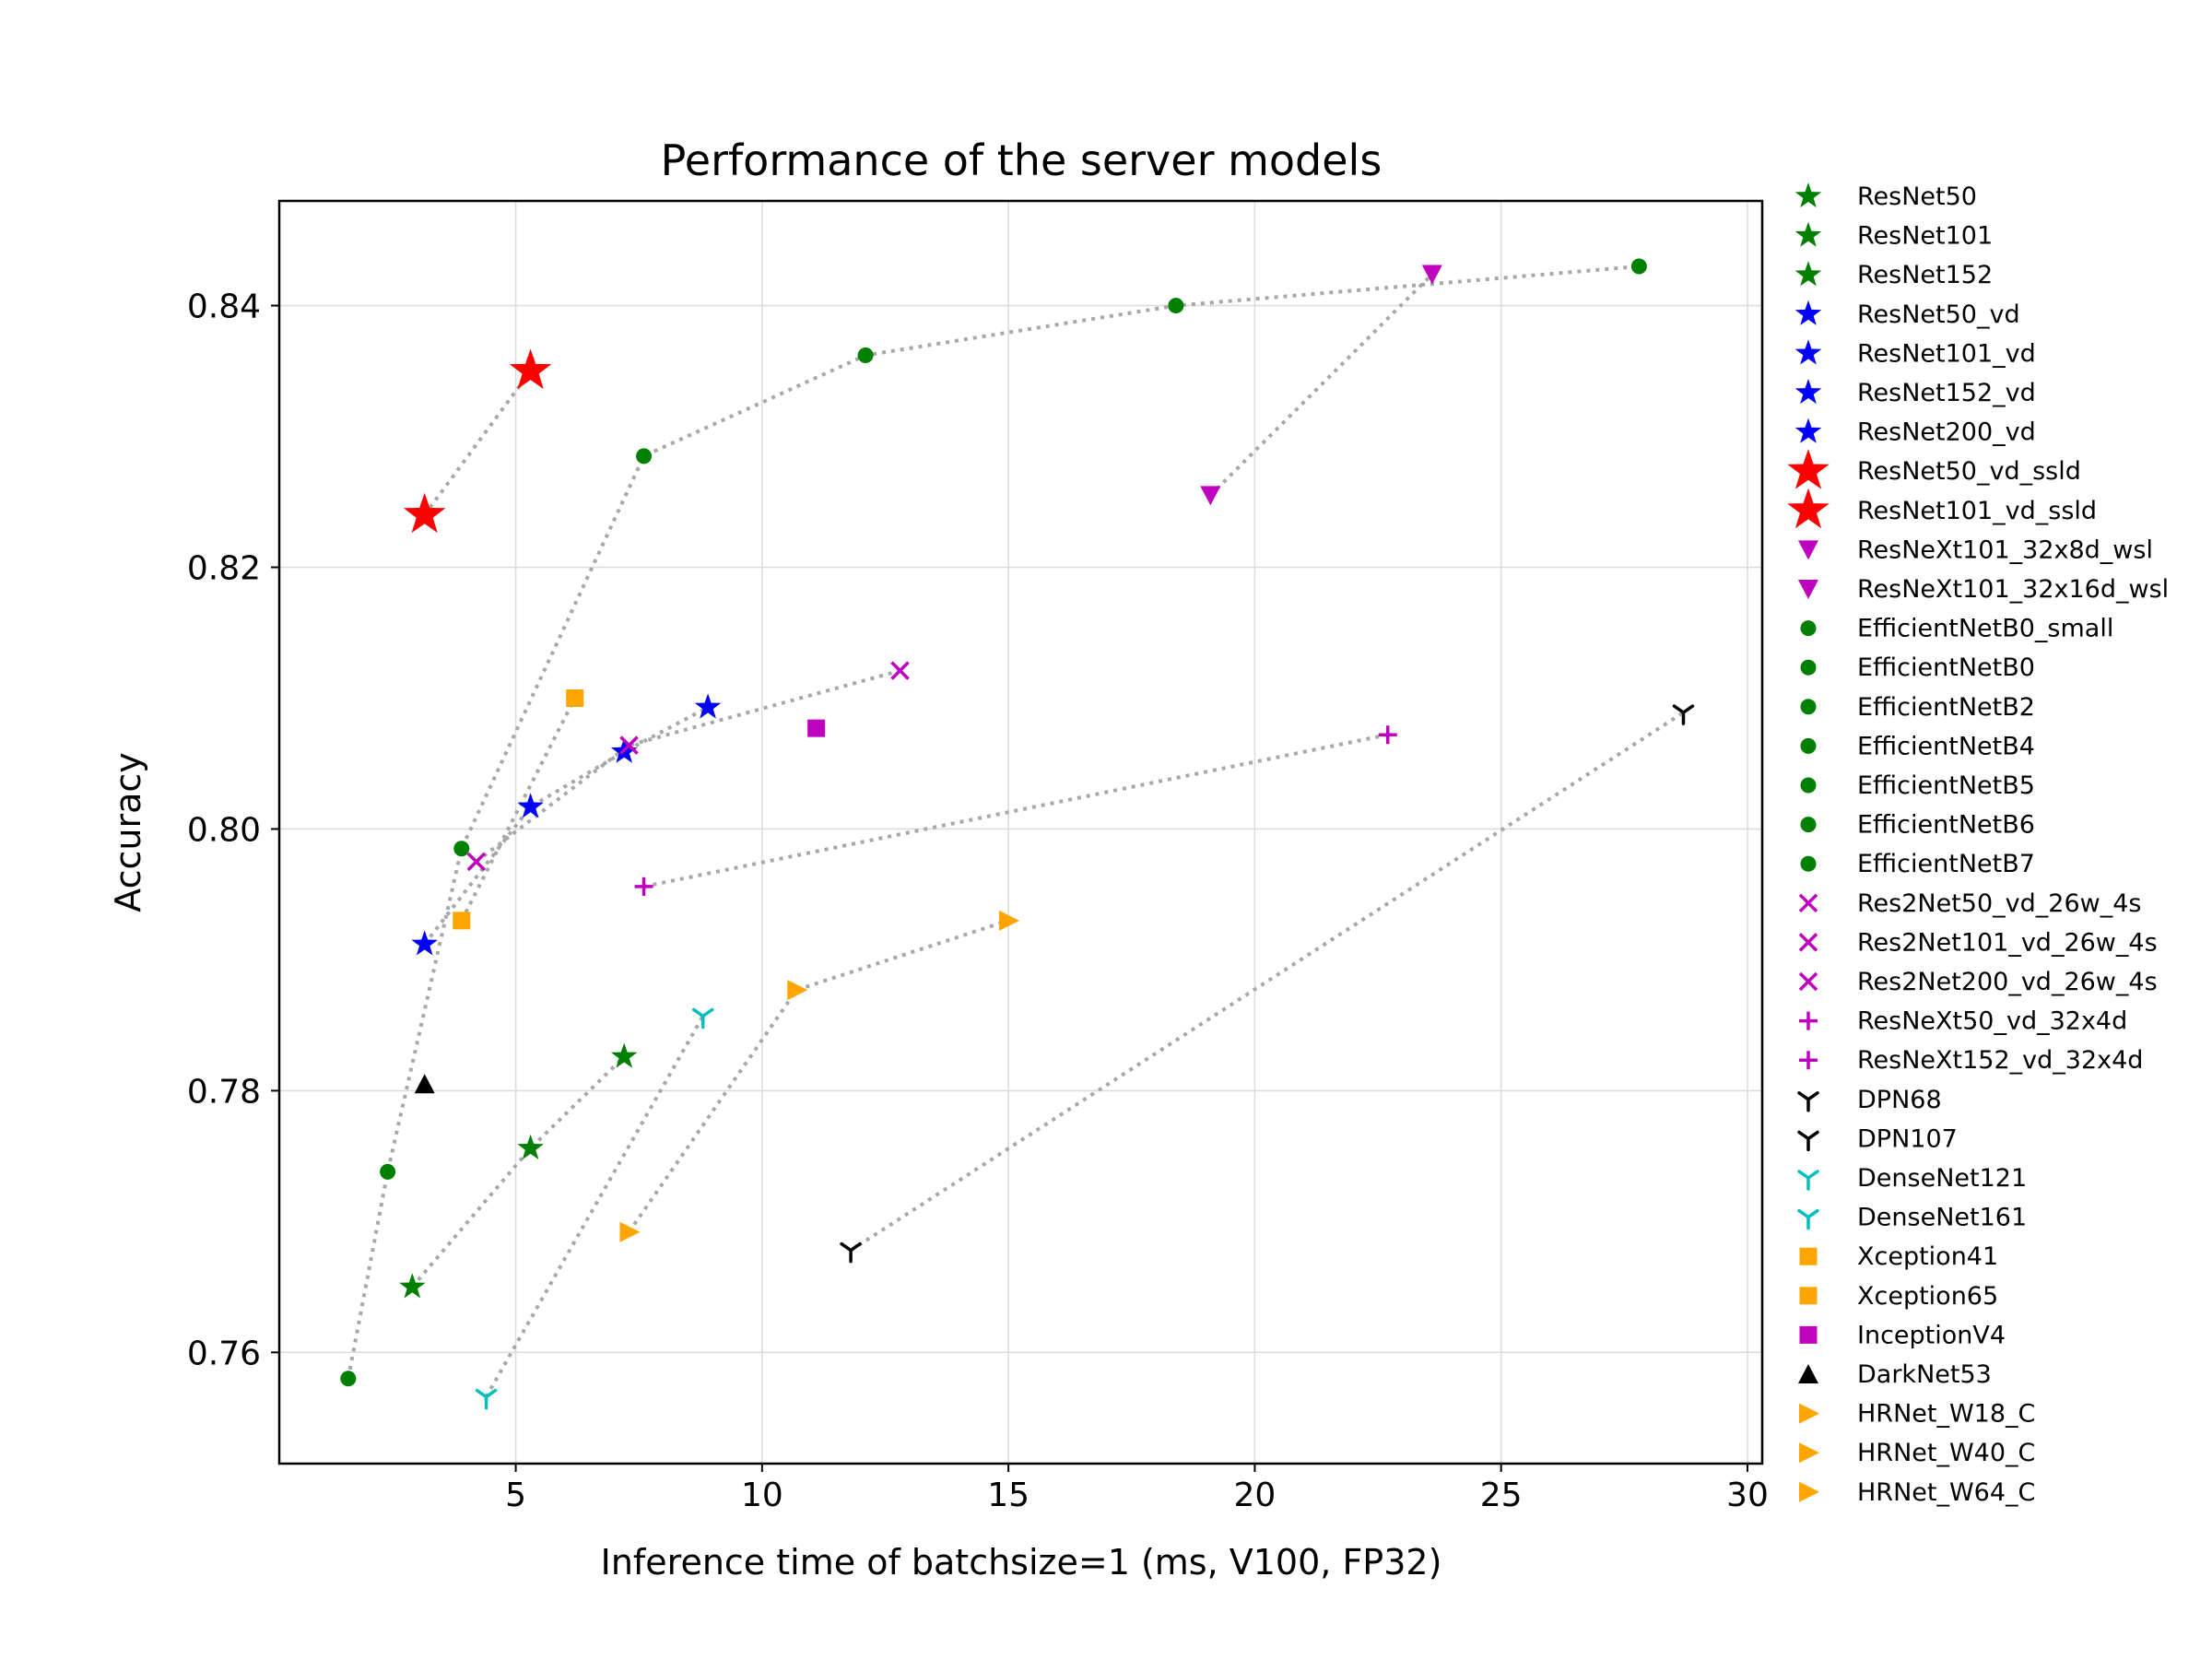  What do you see at coordinates (224, 1092) in the screenshot?
I see `y-tick-label: 0.78` at bounding box center [224, 1092].